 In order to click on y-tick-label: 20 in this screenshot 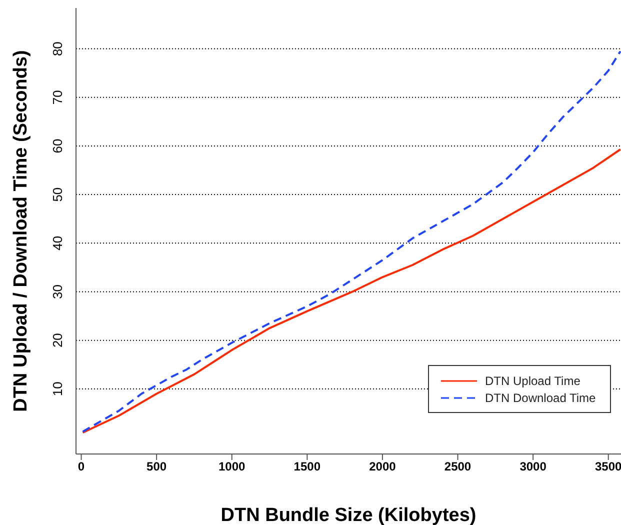, I will do `click(57, 340)`.